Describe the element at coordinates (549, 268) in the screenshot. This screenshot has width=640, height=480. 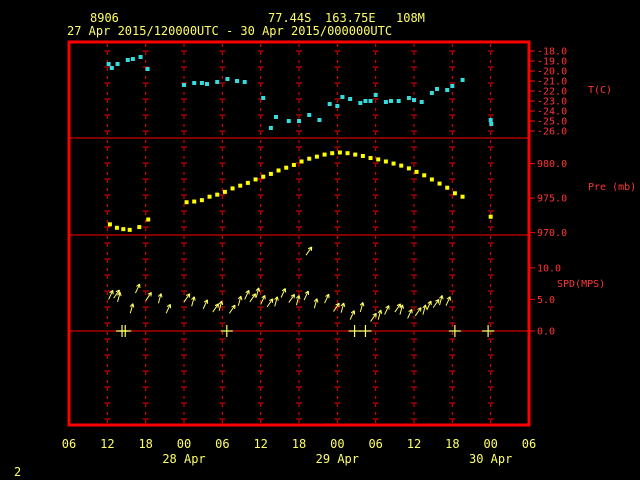
I see `wind-axis-label: 10.0` at that location.